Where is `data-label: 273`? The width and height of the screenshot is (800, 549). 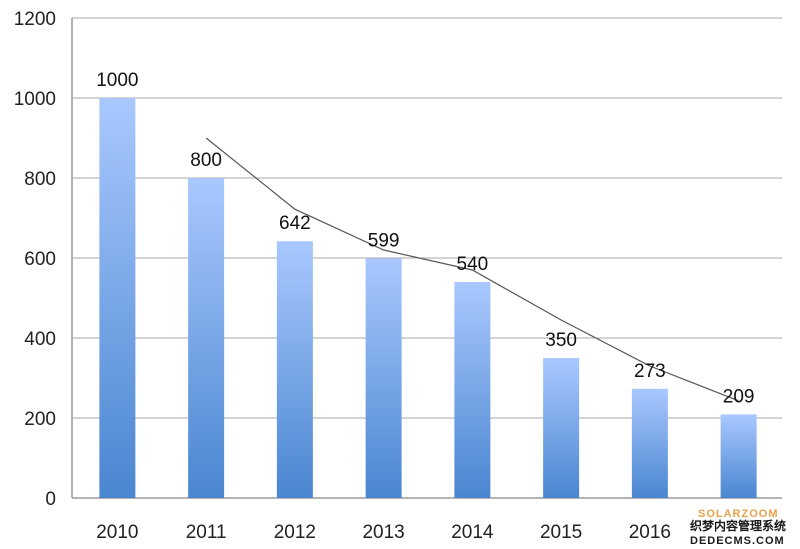
data-label: 273 is located at coordinates (650, 371).